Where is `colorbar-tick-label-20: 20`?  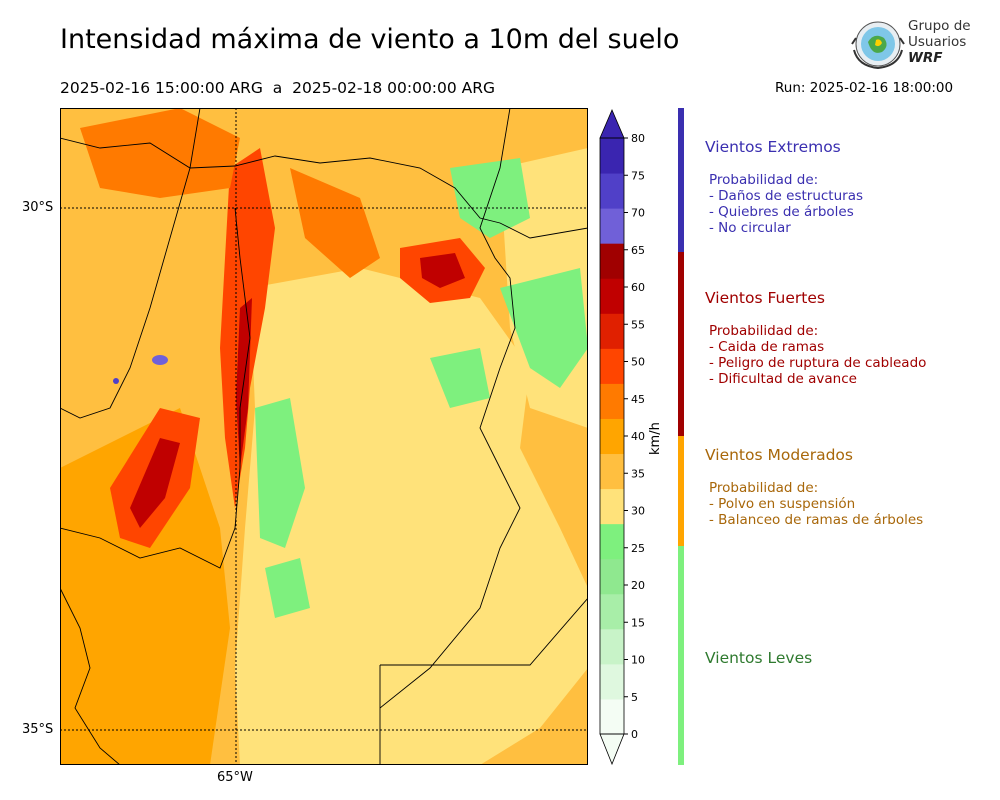 colorbar-tick-label-20: 20 is located at coordinates (638, 585).